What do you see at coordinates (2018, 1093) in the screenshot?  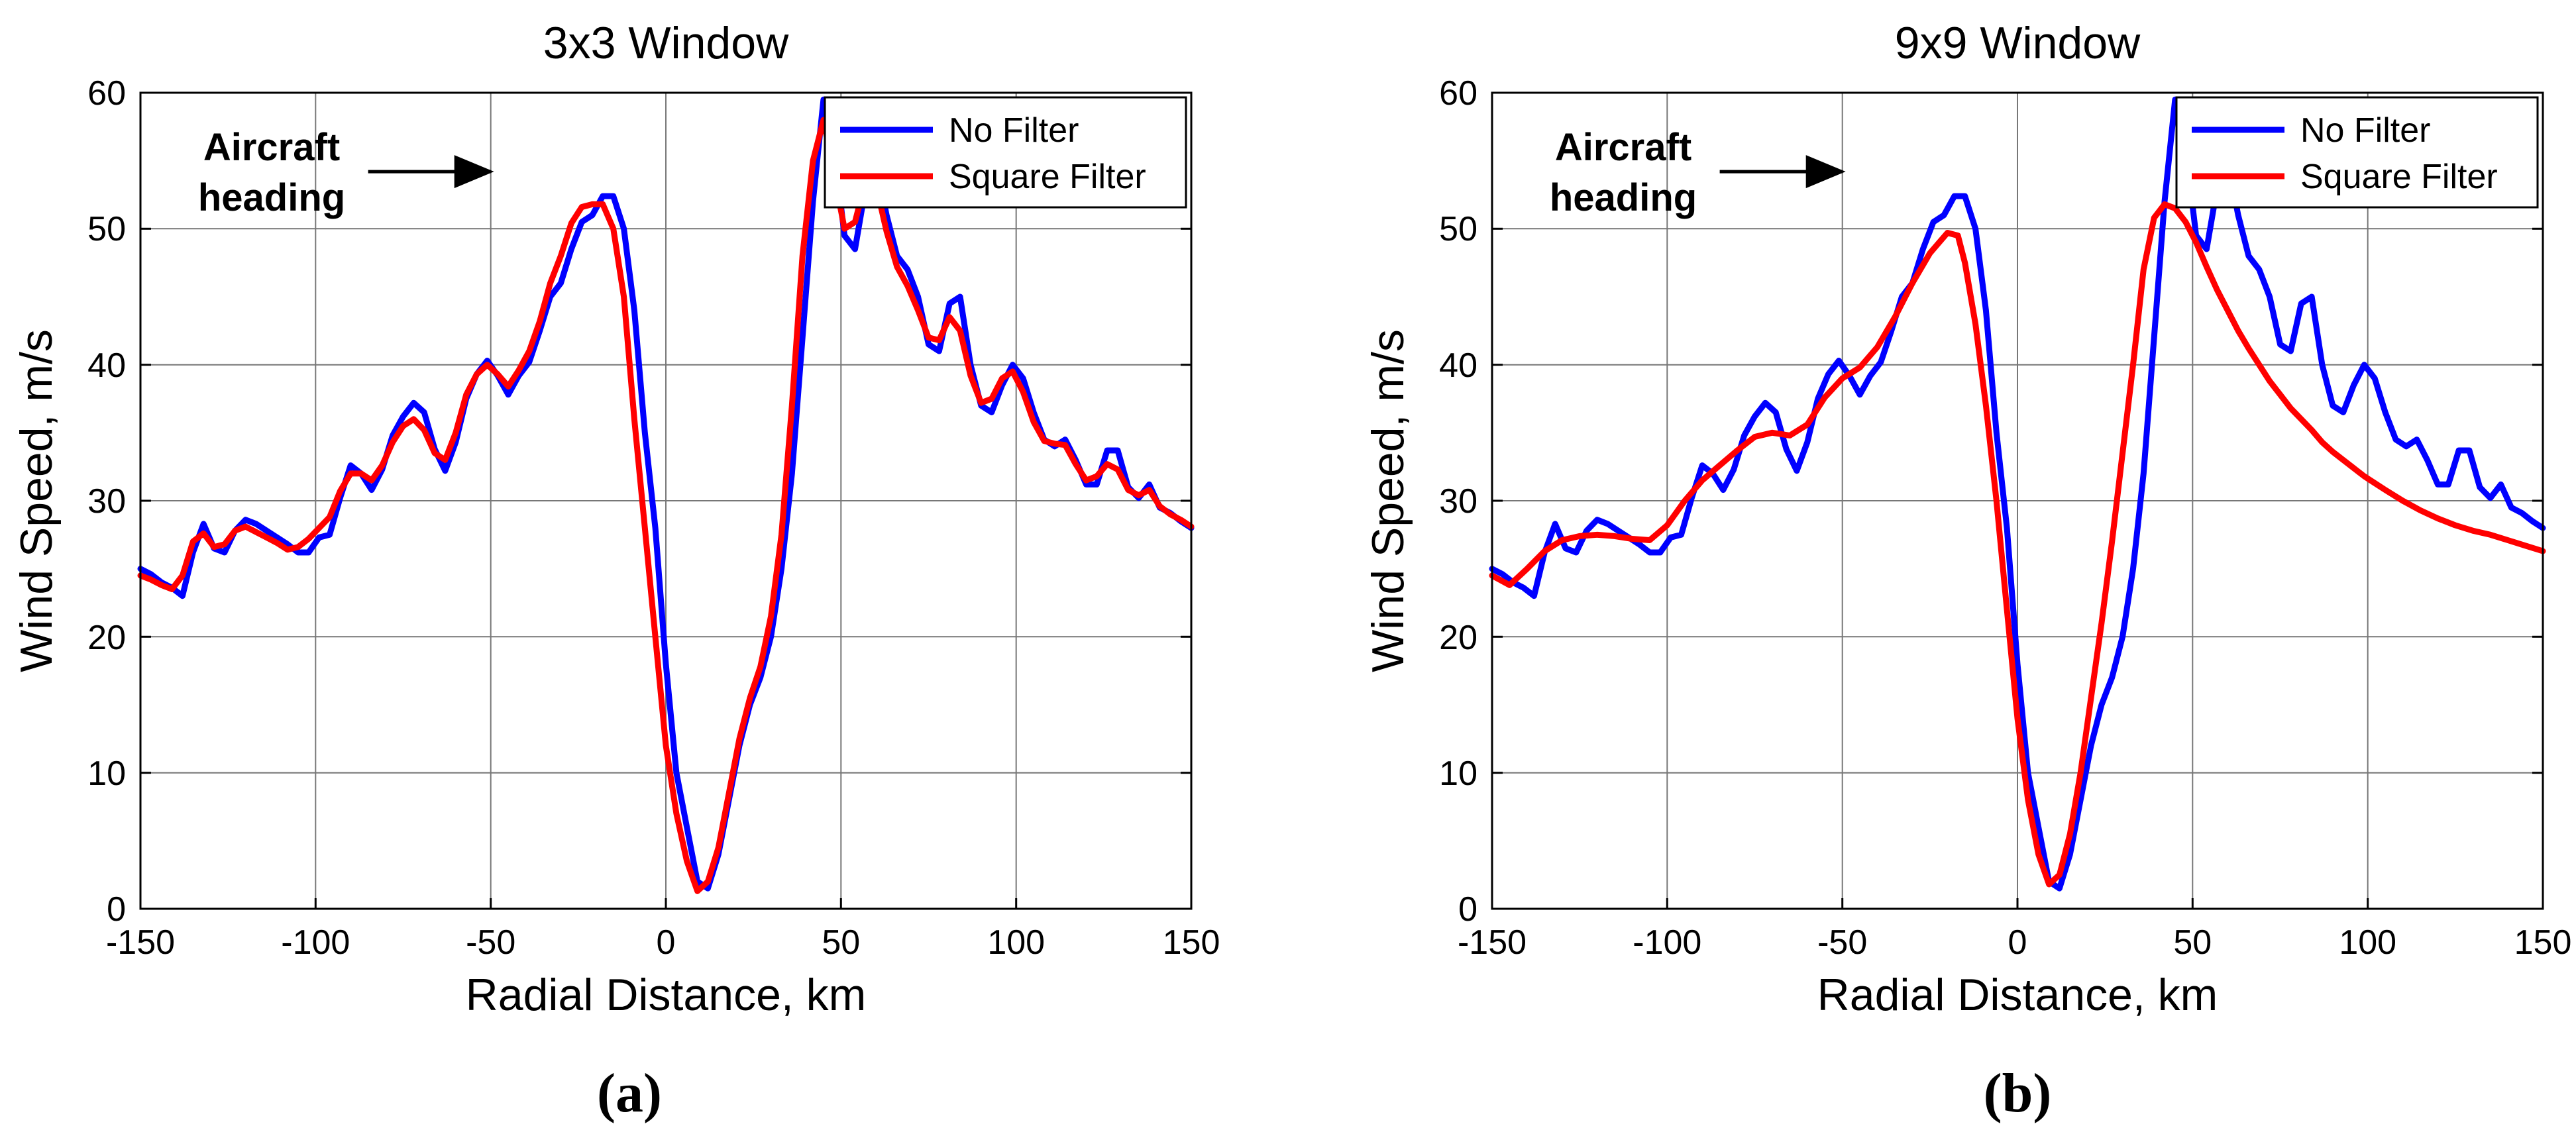 I see `panel-label: (b)` at bounding box center [2018, 1093].